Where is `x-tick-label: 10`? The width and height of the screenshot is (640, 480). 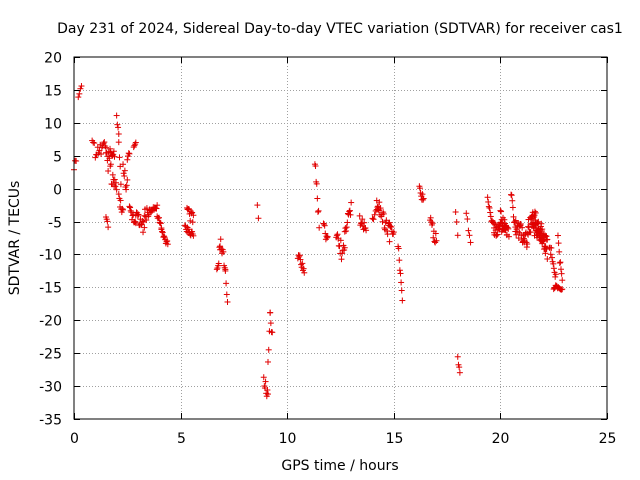 x-tick-label: 10 is located at coordinates (288, 439).